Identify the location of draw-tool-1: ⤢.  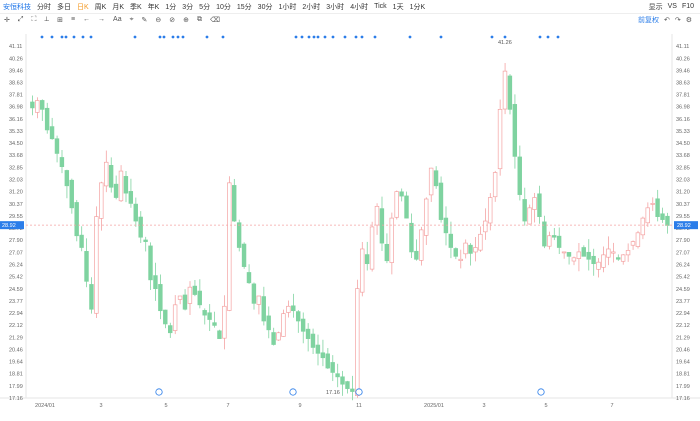
(20, 19).